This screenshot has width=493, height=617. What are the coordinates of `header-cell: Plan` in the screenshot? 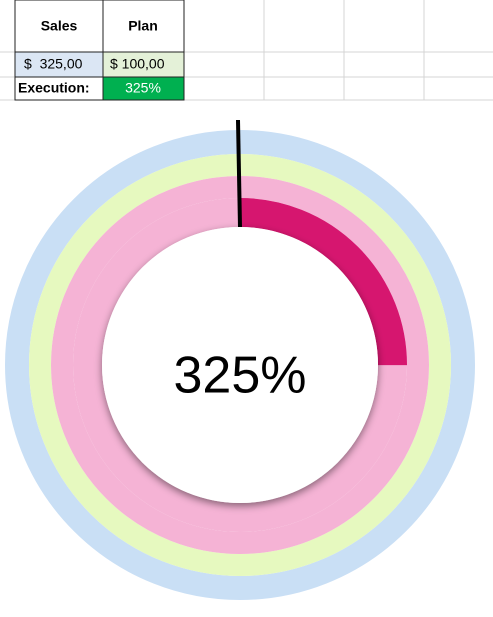 It's located at (143, 26).